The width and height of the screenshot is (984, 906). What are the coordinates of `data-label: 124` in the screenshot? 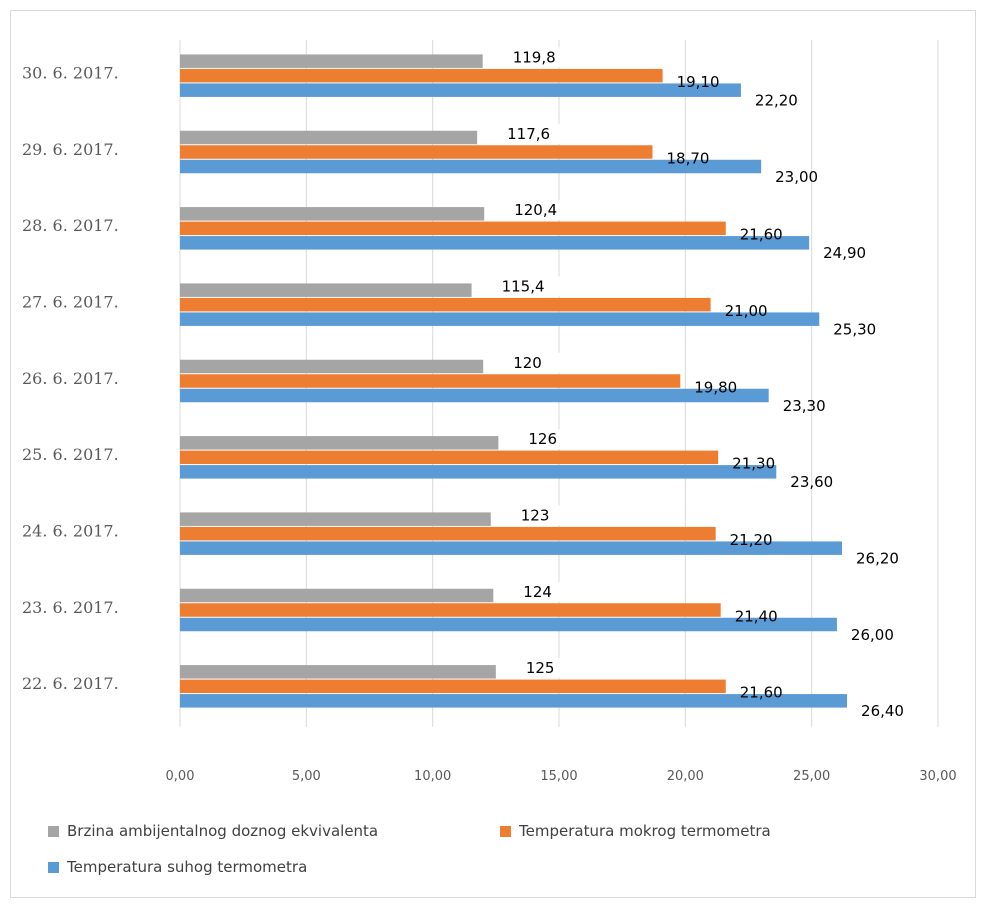 It's located at (537, 592).